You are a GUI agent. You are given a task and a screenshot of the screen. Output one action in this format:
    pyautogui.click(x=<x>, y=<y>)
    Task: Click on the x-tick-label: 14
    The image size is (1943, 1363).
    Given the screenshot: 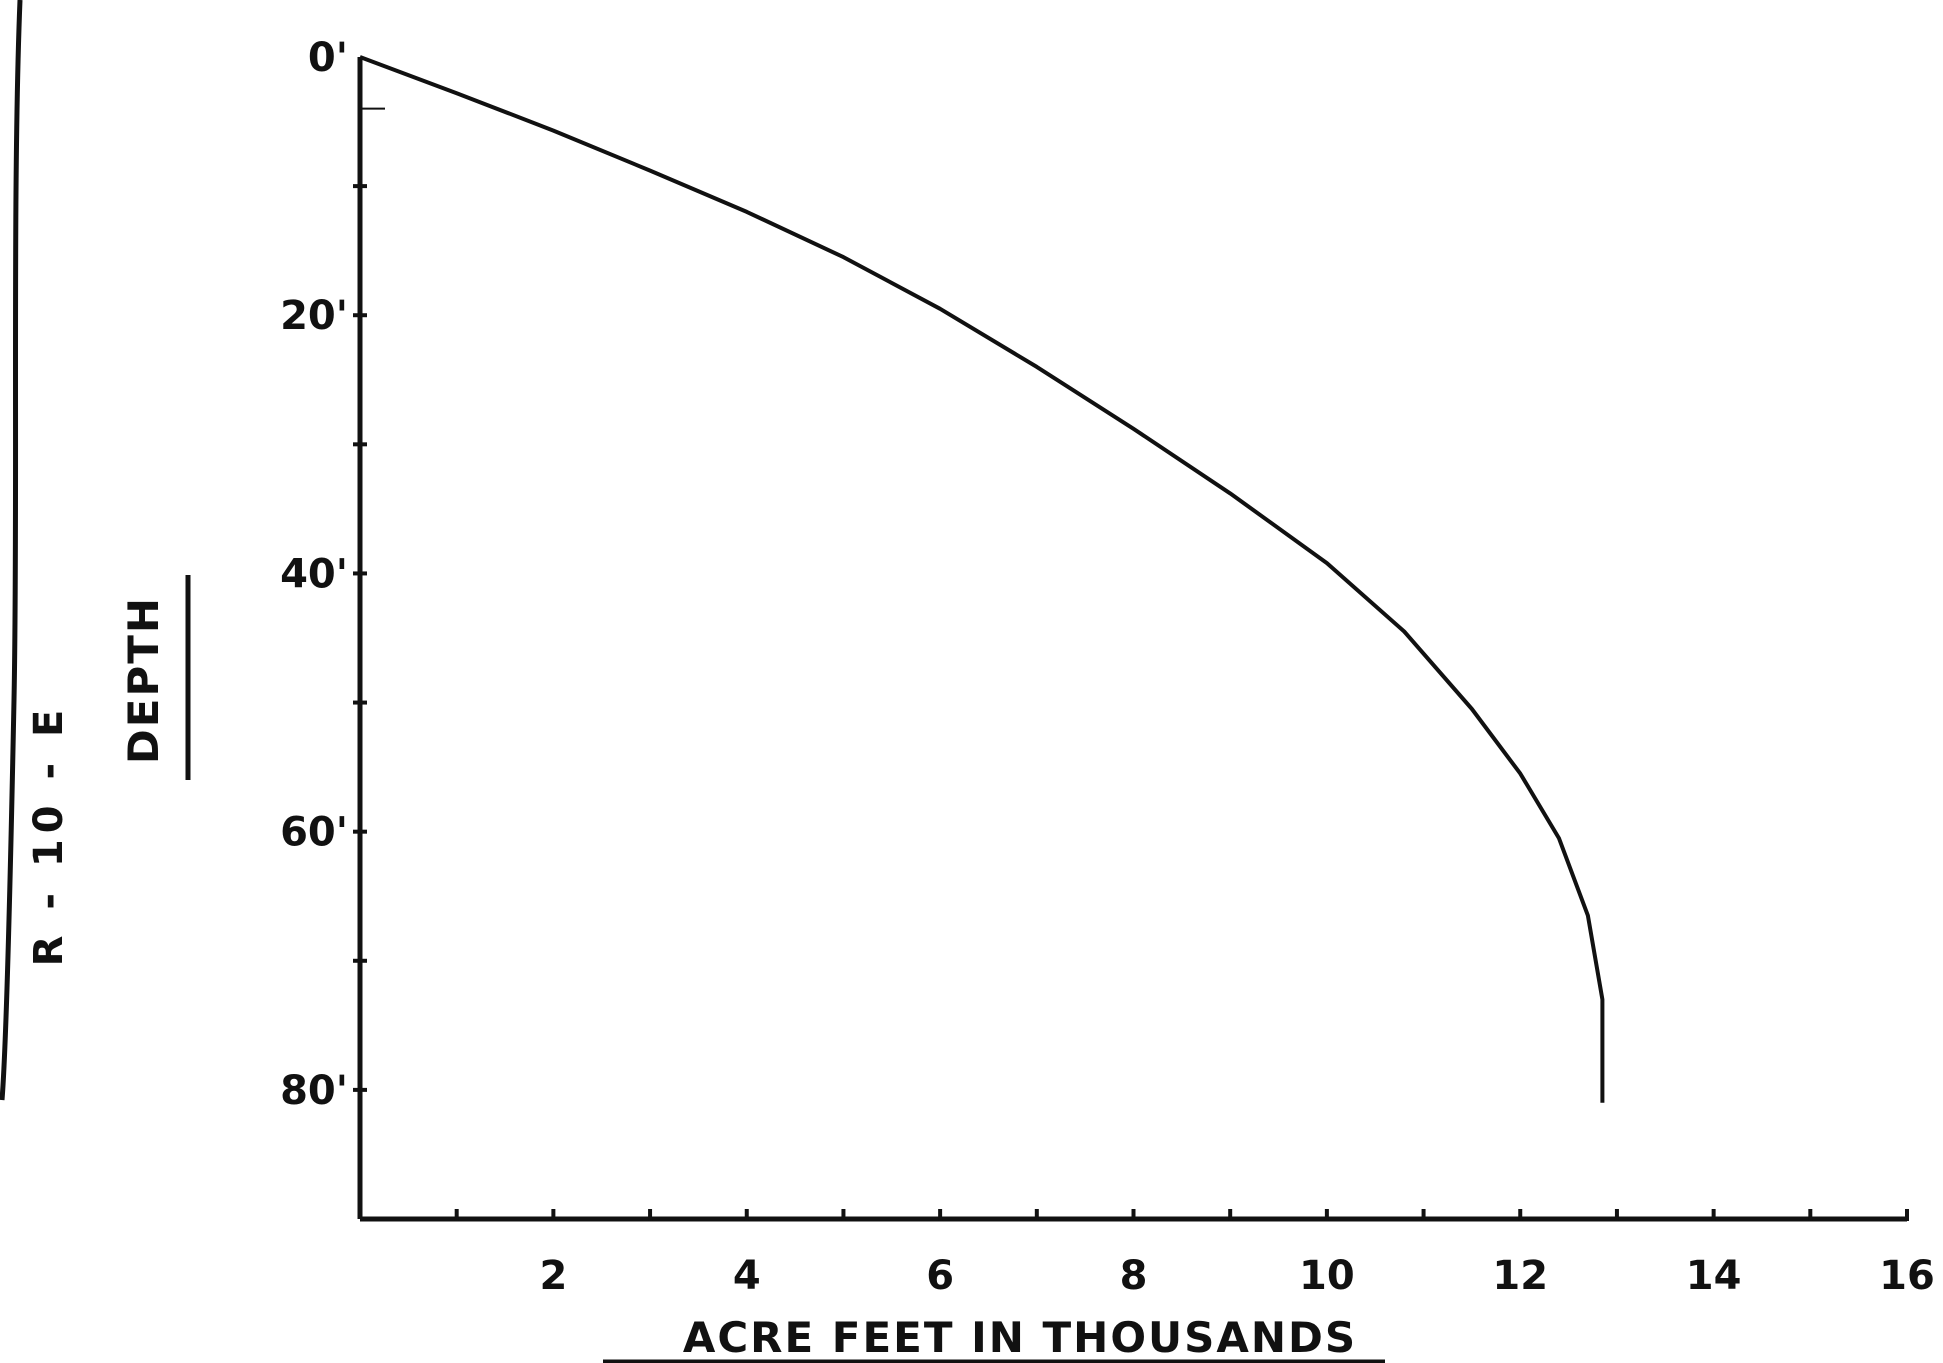 What is the action you would take?
    pyautogui.click(x=1714, y=1276)
    